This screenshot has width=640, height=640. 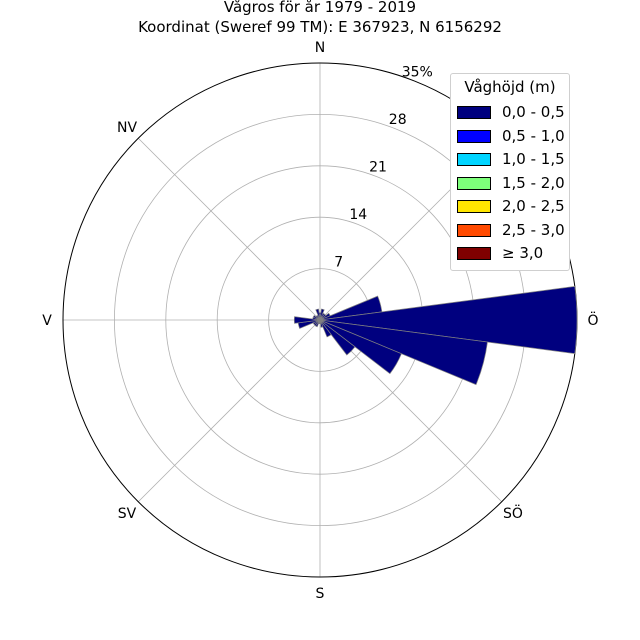 I want to click on radial-tick-label: 7, so click(x=338, y=263).